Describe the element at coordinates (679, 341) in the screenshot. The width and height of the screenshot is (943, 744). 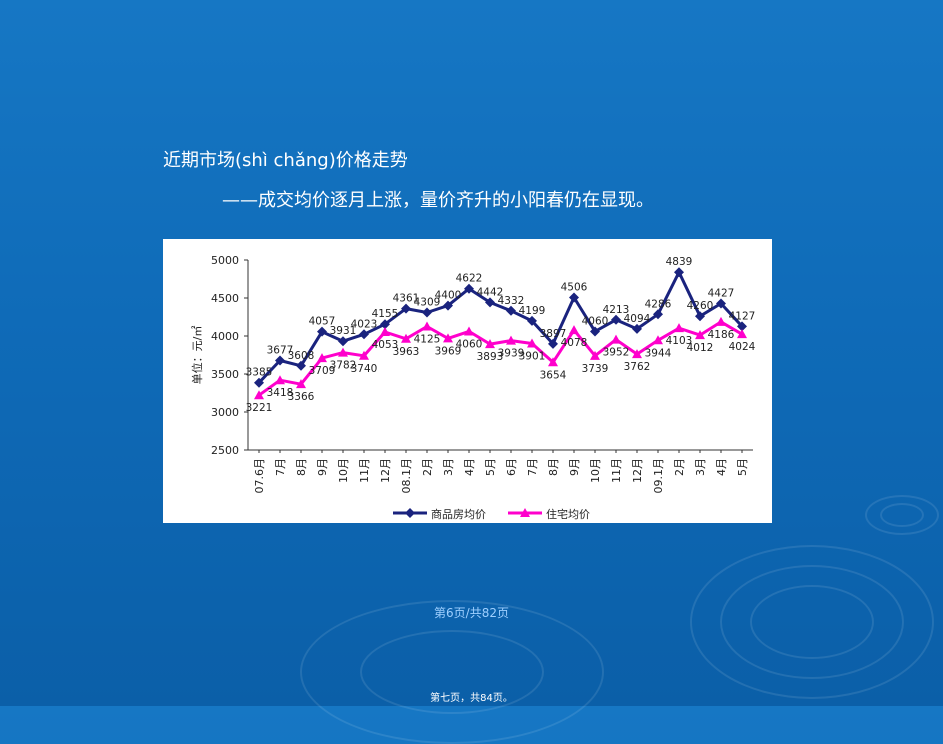
I see `data-label: 4103` at that location.